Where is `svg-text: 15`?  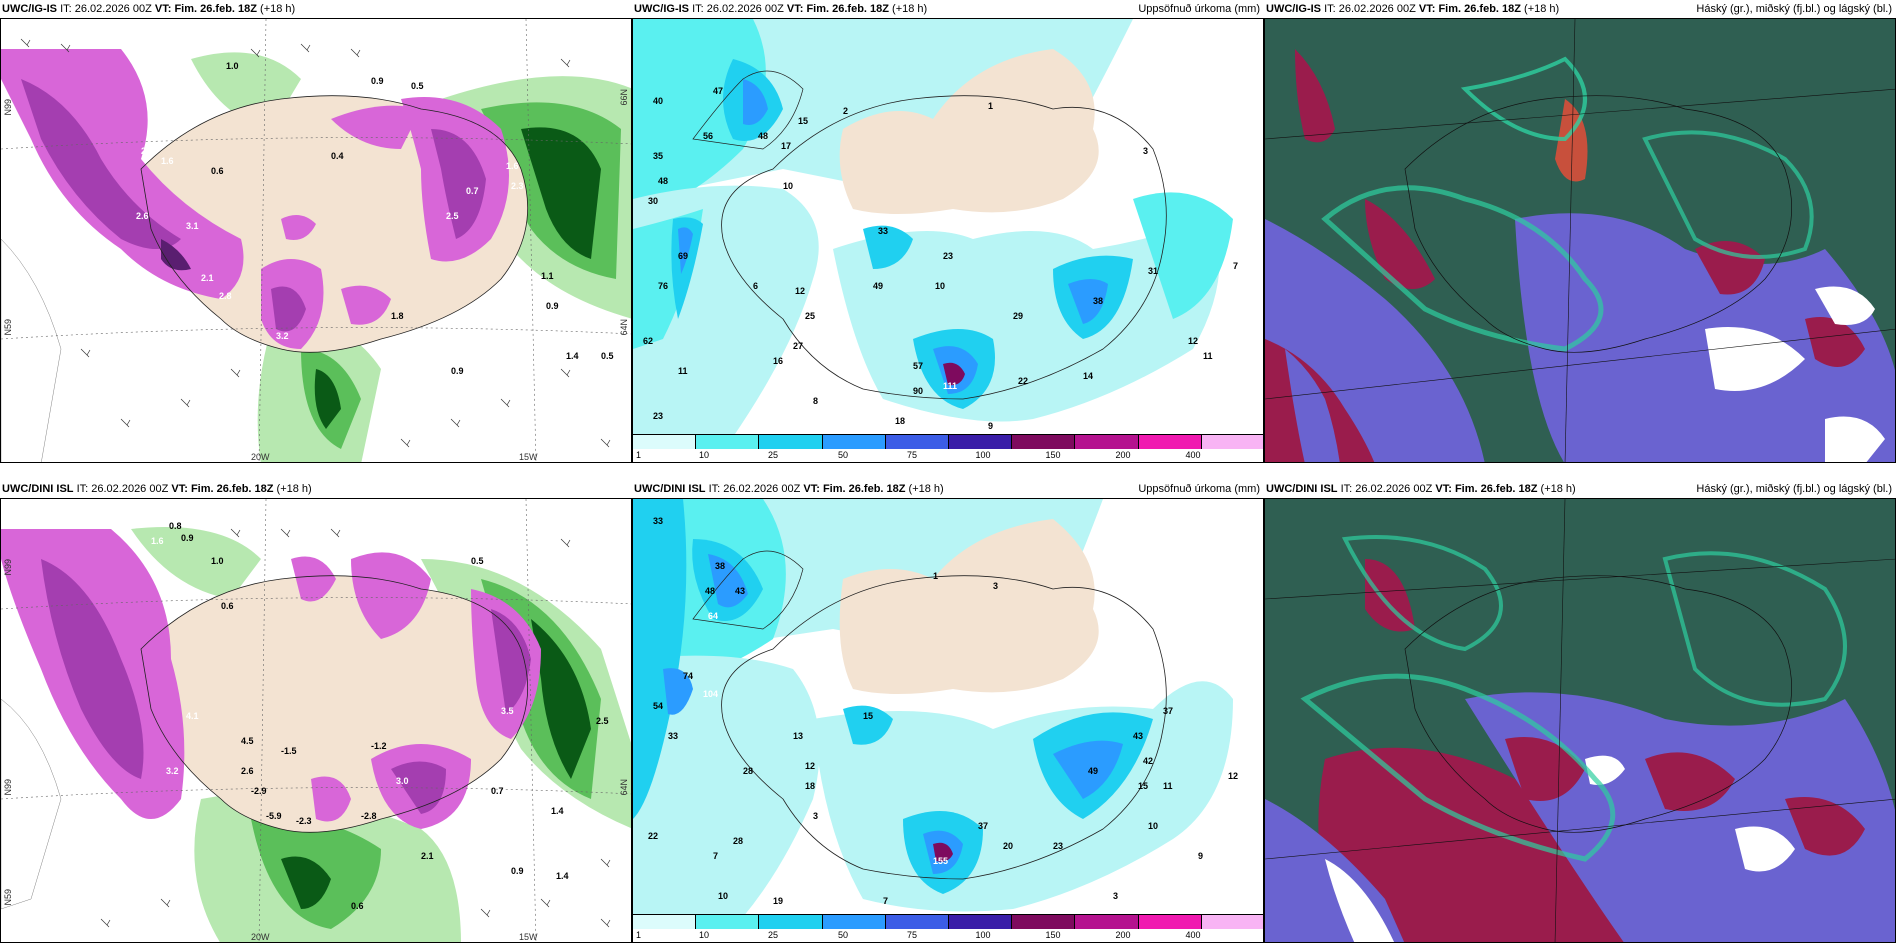
svg-text: 15 is located at coordinates (1143, 786).